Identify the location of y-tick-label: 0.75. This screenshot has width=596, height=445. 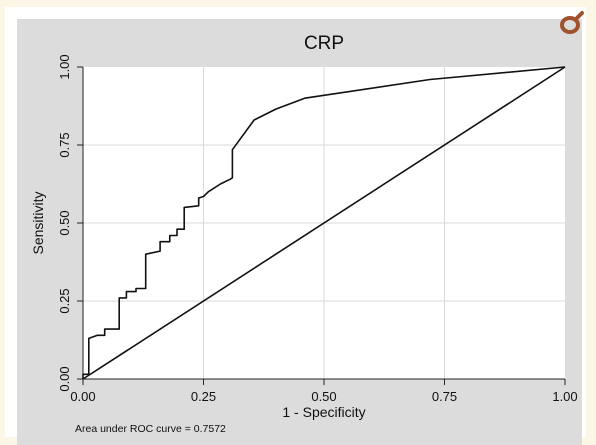
(64, 144).